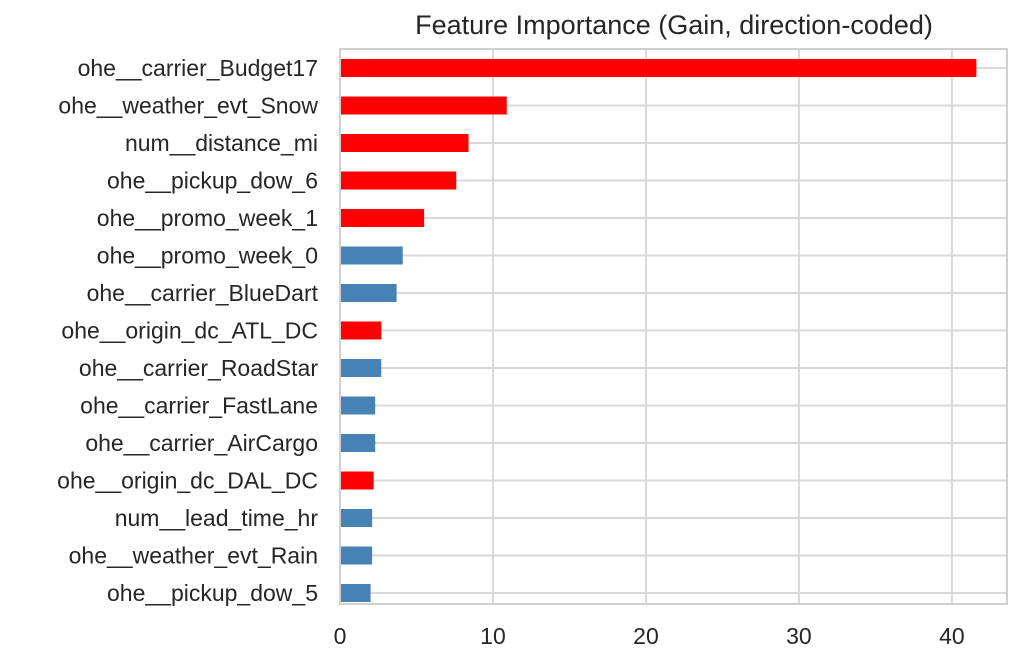 This screenshot has height=670, width=1036. I want to click on y-tick-label: ohe__pickup_dow_6, so click(212, 181).